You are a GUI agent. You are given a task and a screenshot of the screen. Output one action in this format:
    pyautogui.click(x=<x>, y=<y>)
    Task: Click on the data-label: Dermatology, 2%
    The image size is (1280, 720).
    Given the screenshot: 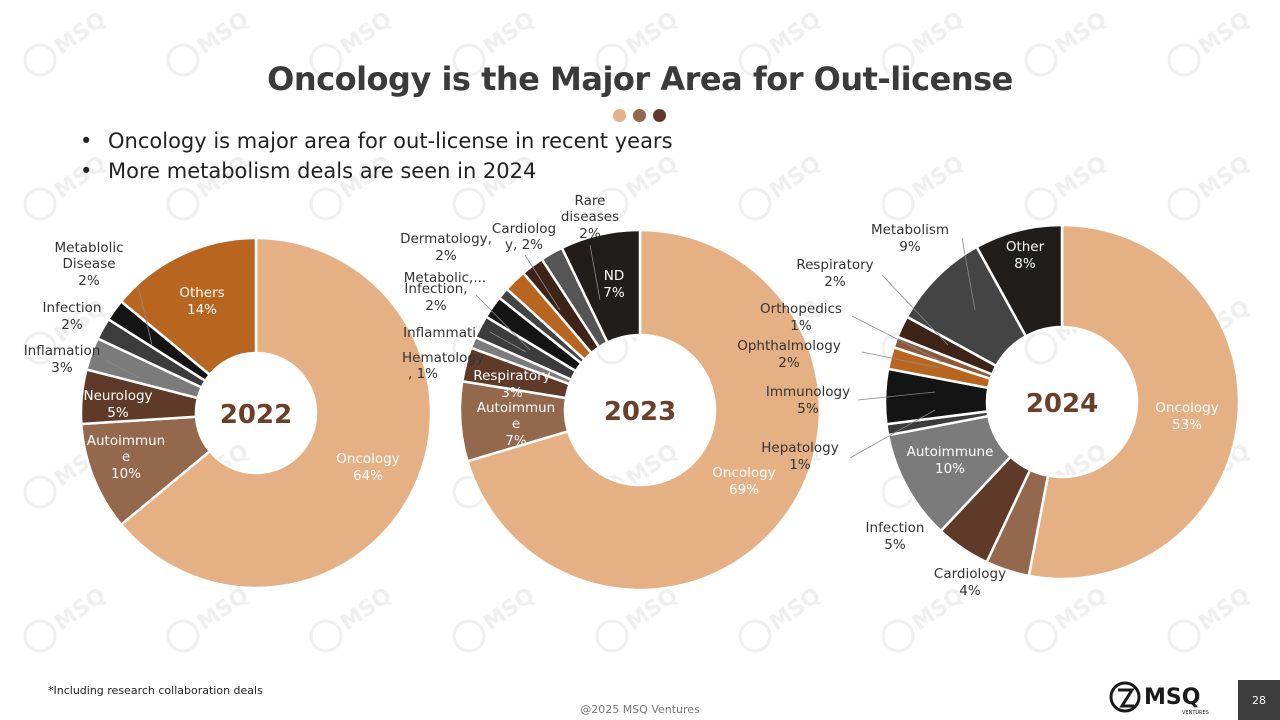 What is the action you would take?
    pyautogui.click(x=446, y=247)
    